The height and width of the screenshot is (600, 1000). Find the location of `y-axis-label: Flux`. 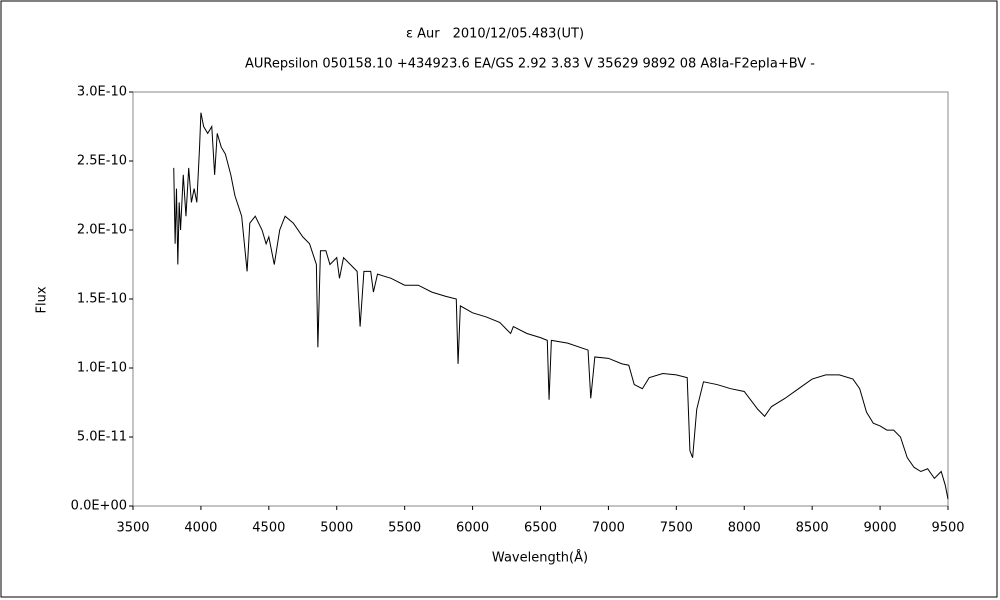

y-axis-label: Flux is located at coordinates (42, 299).